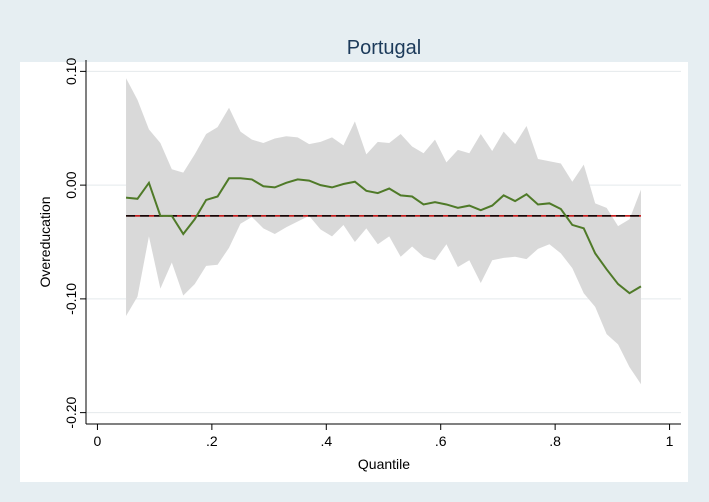 This screenshot has height=502, width=709. Describe the element at coordinates (98, 441) in the screenshot. I see `x-tick-label: 0` at that location.